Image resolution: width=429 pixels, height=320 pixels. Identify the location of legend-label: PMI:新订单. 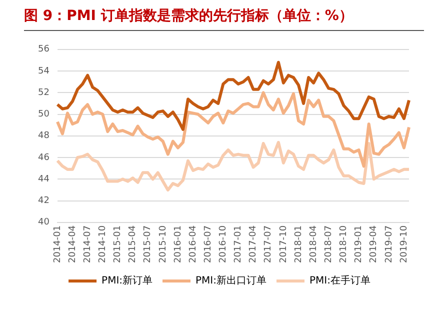
(127, 280).